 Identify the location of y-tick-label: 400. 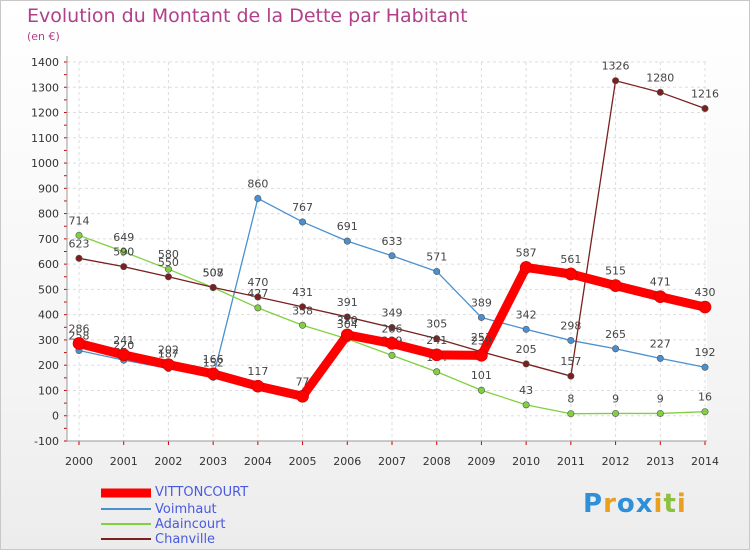
(48, 315).